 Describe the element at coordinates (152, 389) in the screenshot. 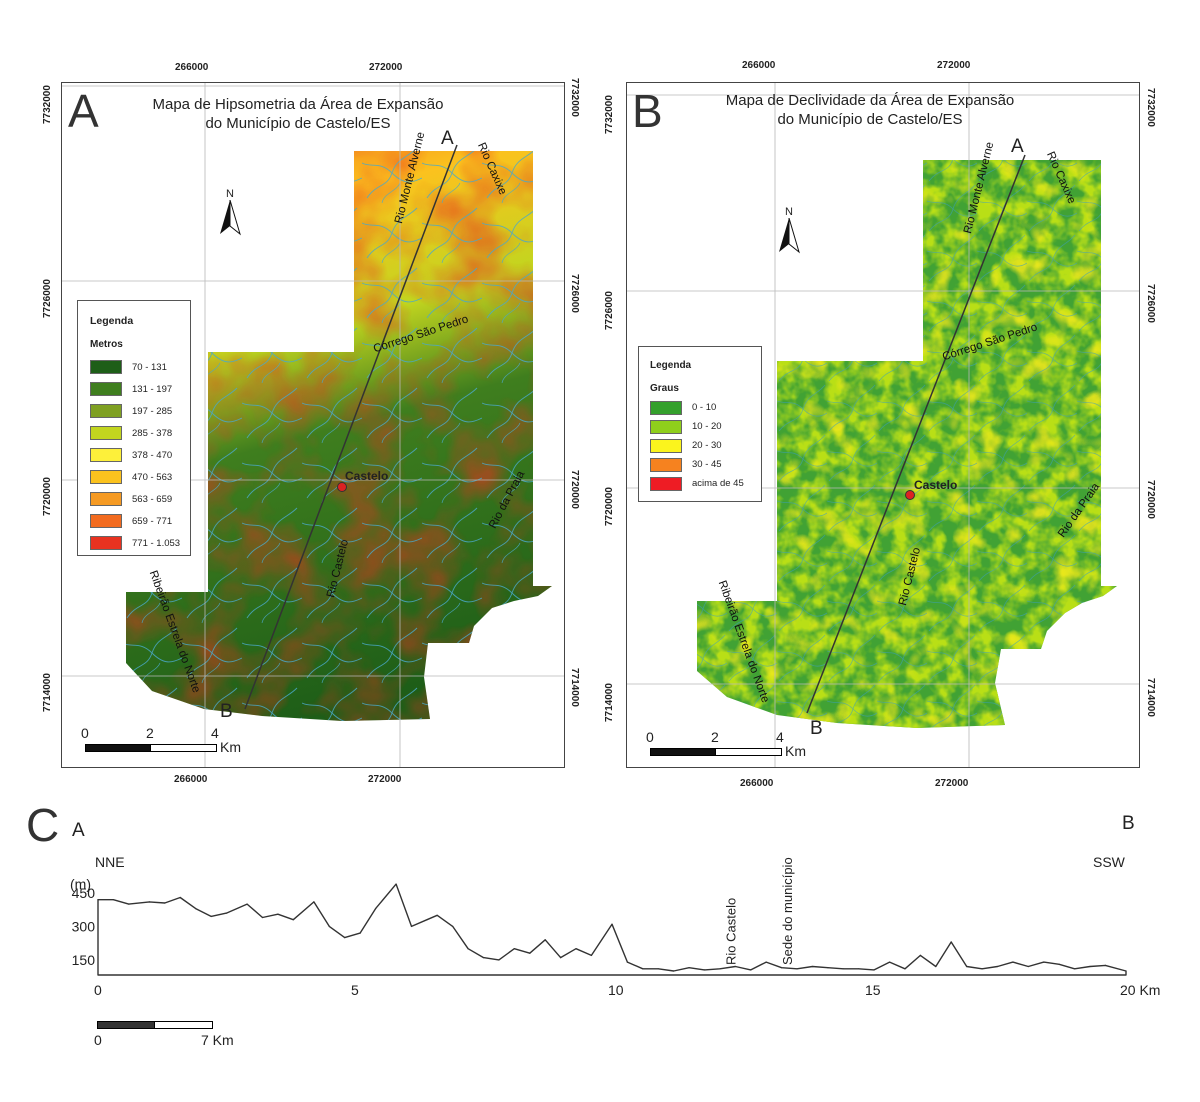

I see `legend-label: 131 - 197` at that location.